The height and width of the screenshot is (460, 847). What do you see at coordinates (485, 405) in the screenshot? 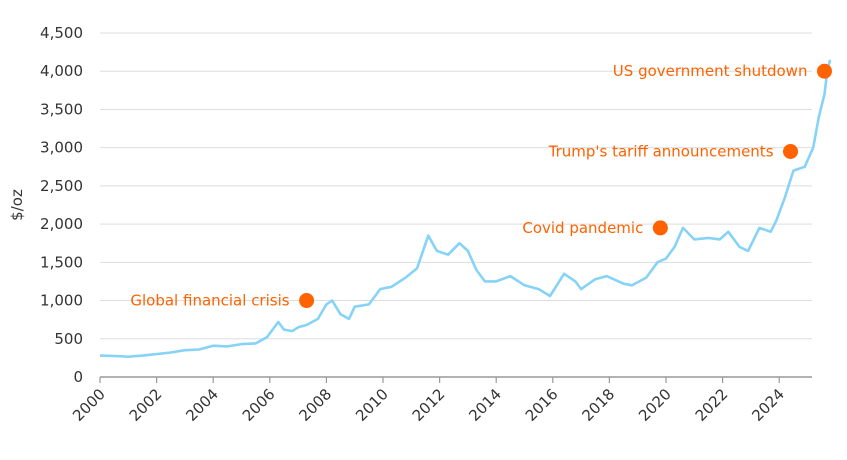
I see `x-tick-label: 2014` at bounding box center [485, 405].